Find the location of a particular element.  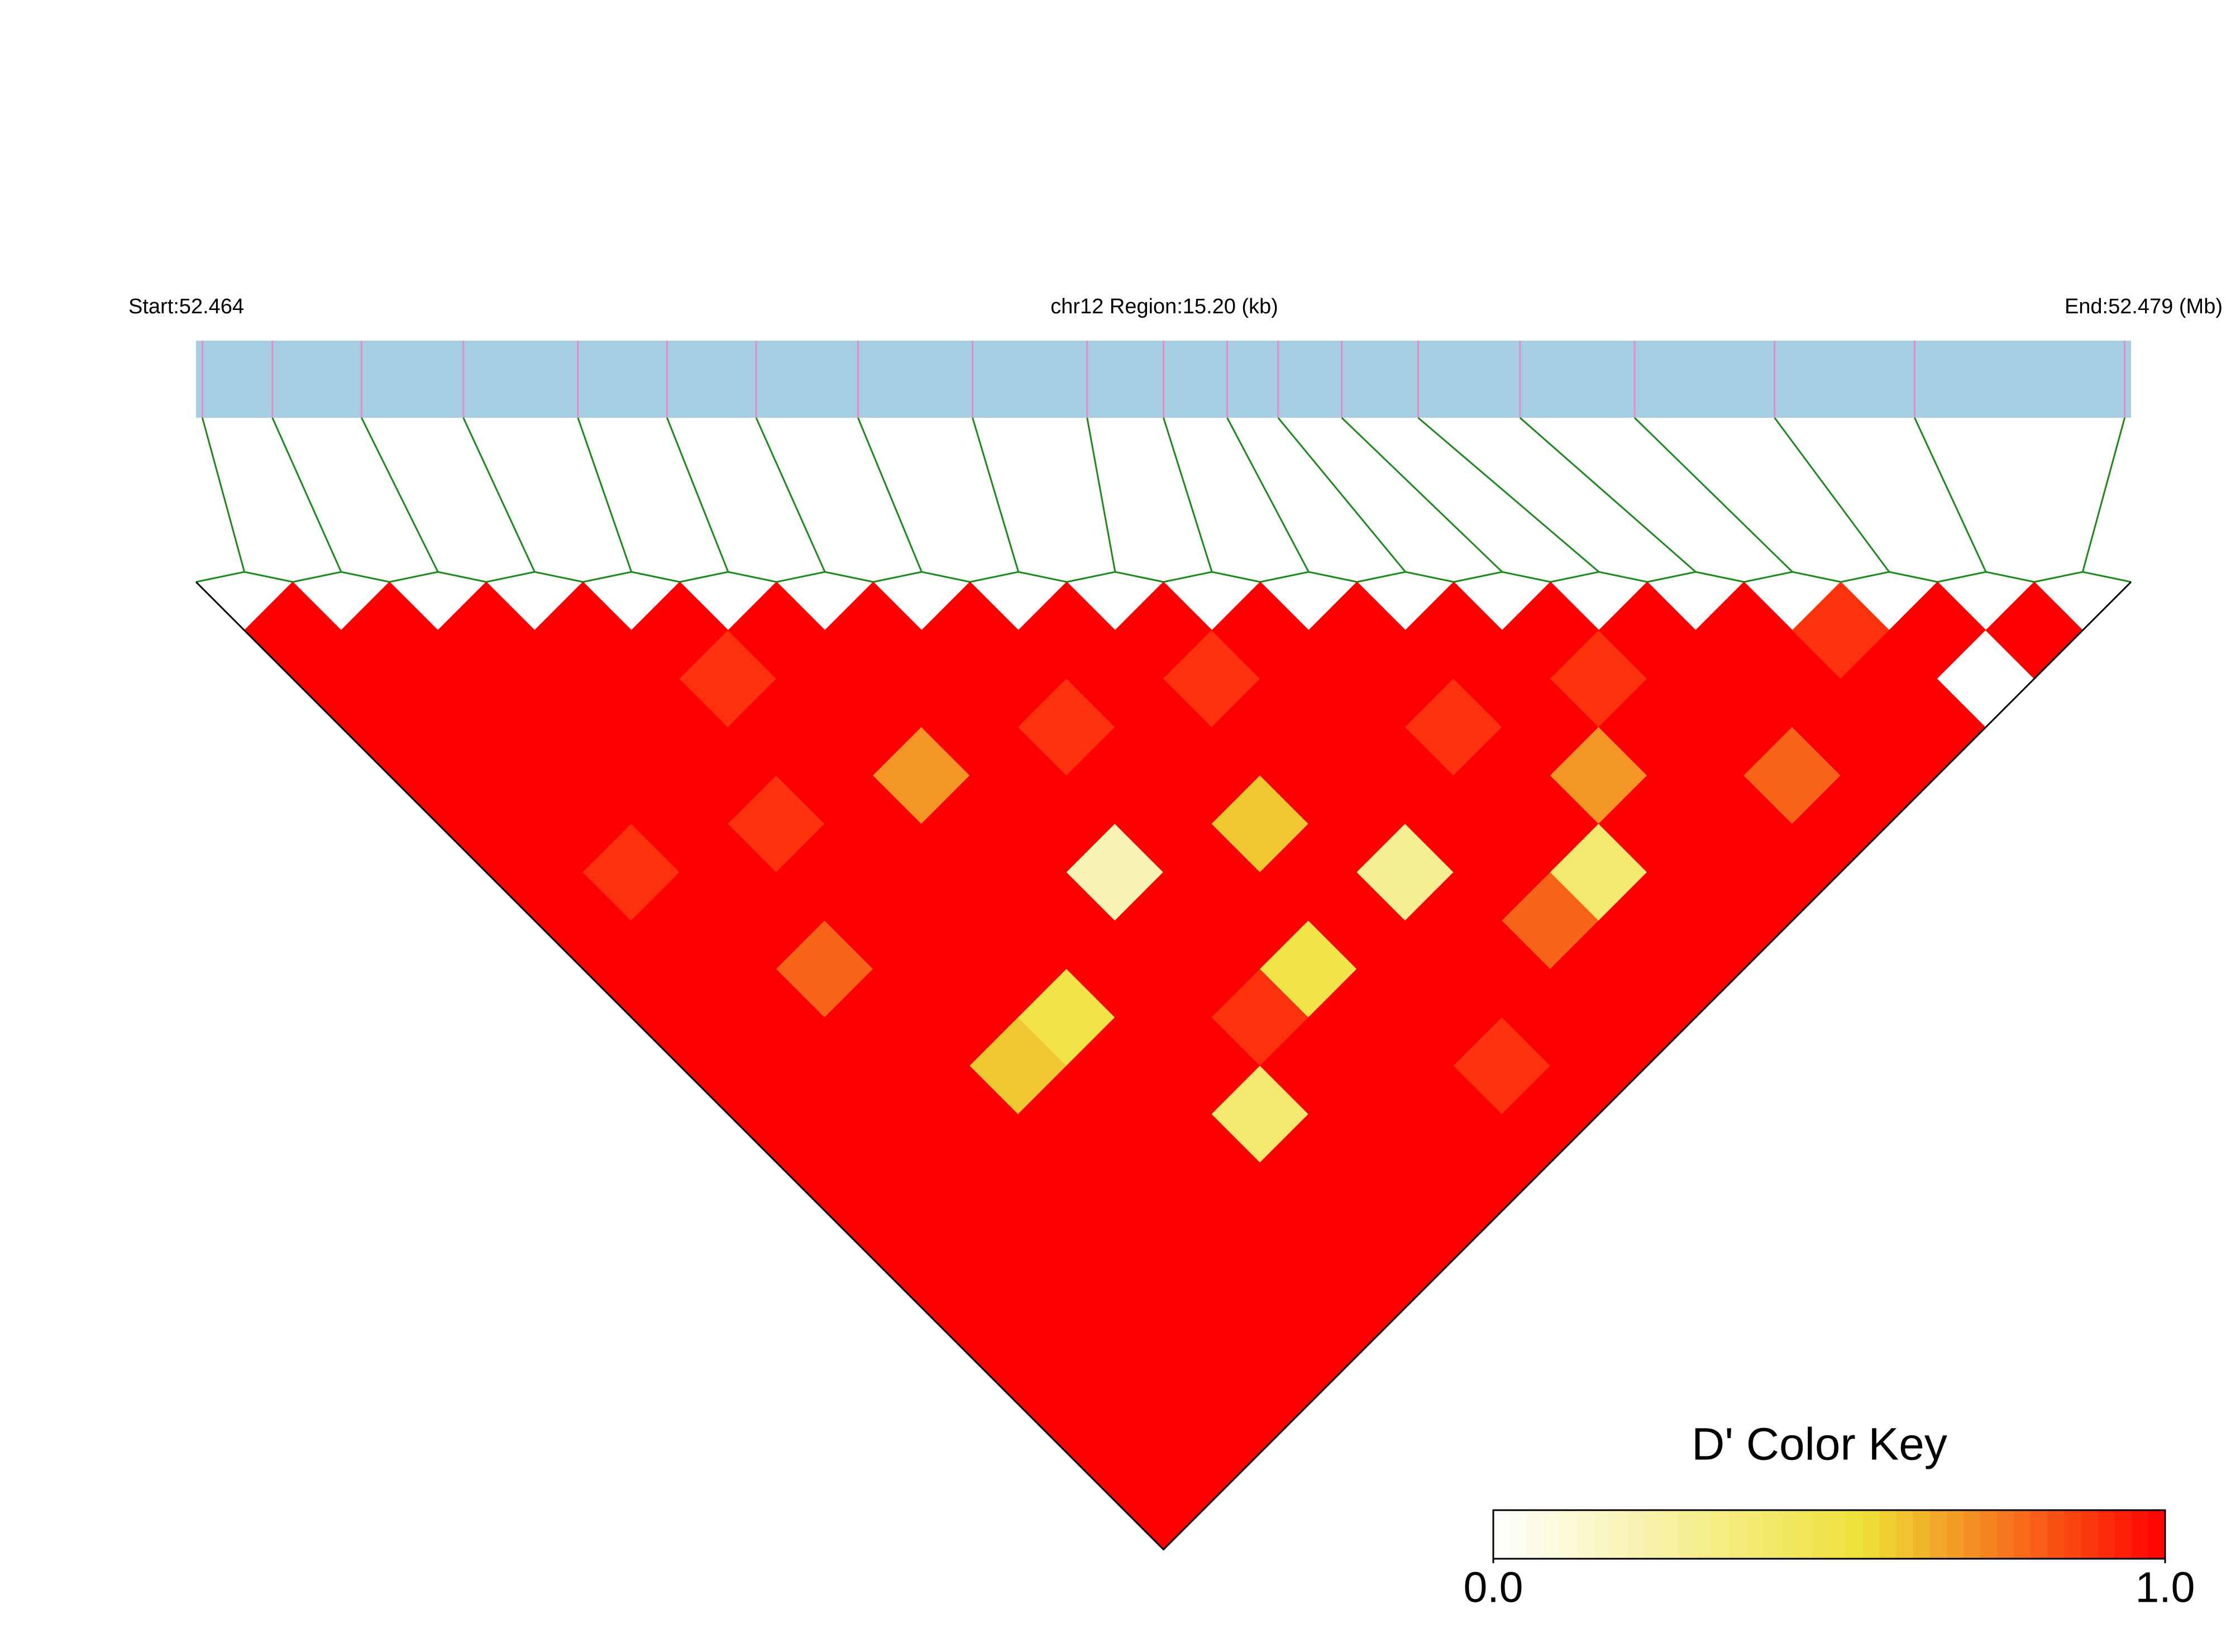

key-frame is located at coordinates (1829, 1534).